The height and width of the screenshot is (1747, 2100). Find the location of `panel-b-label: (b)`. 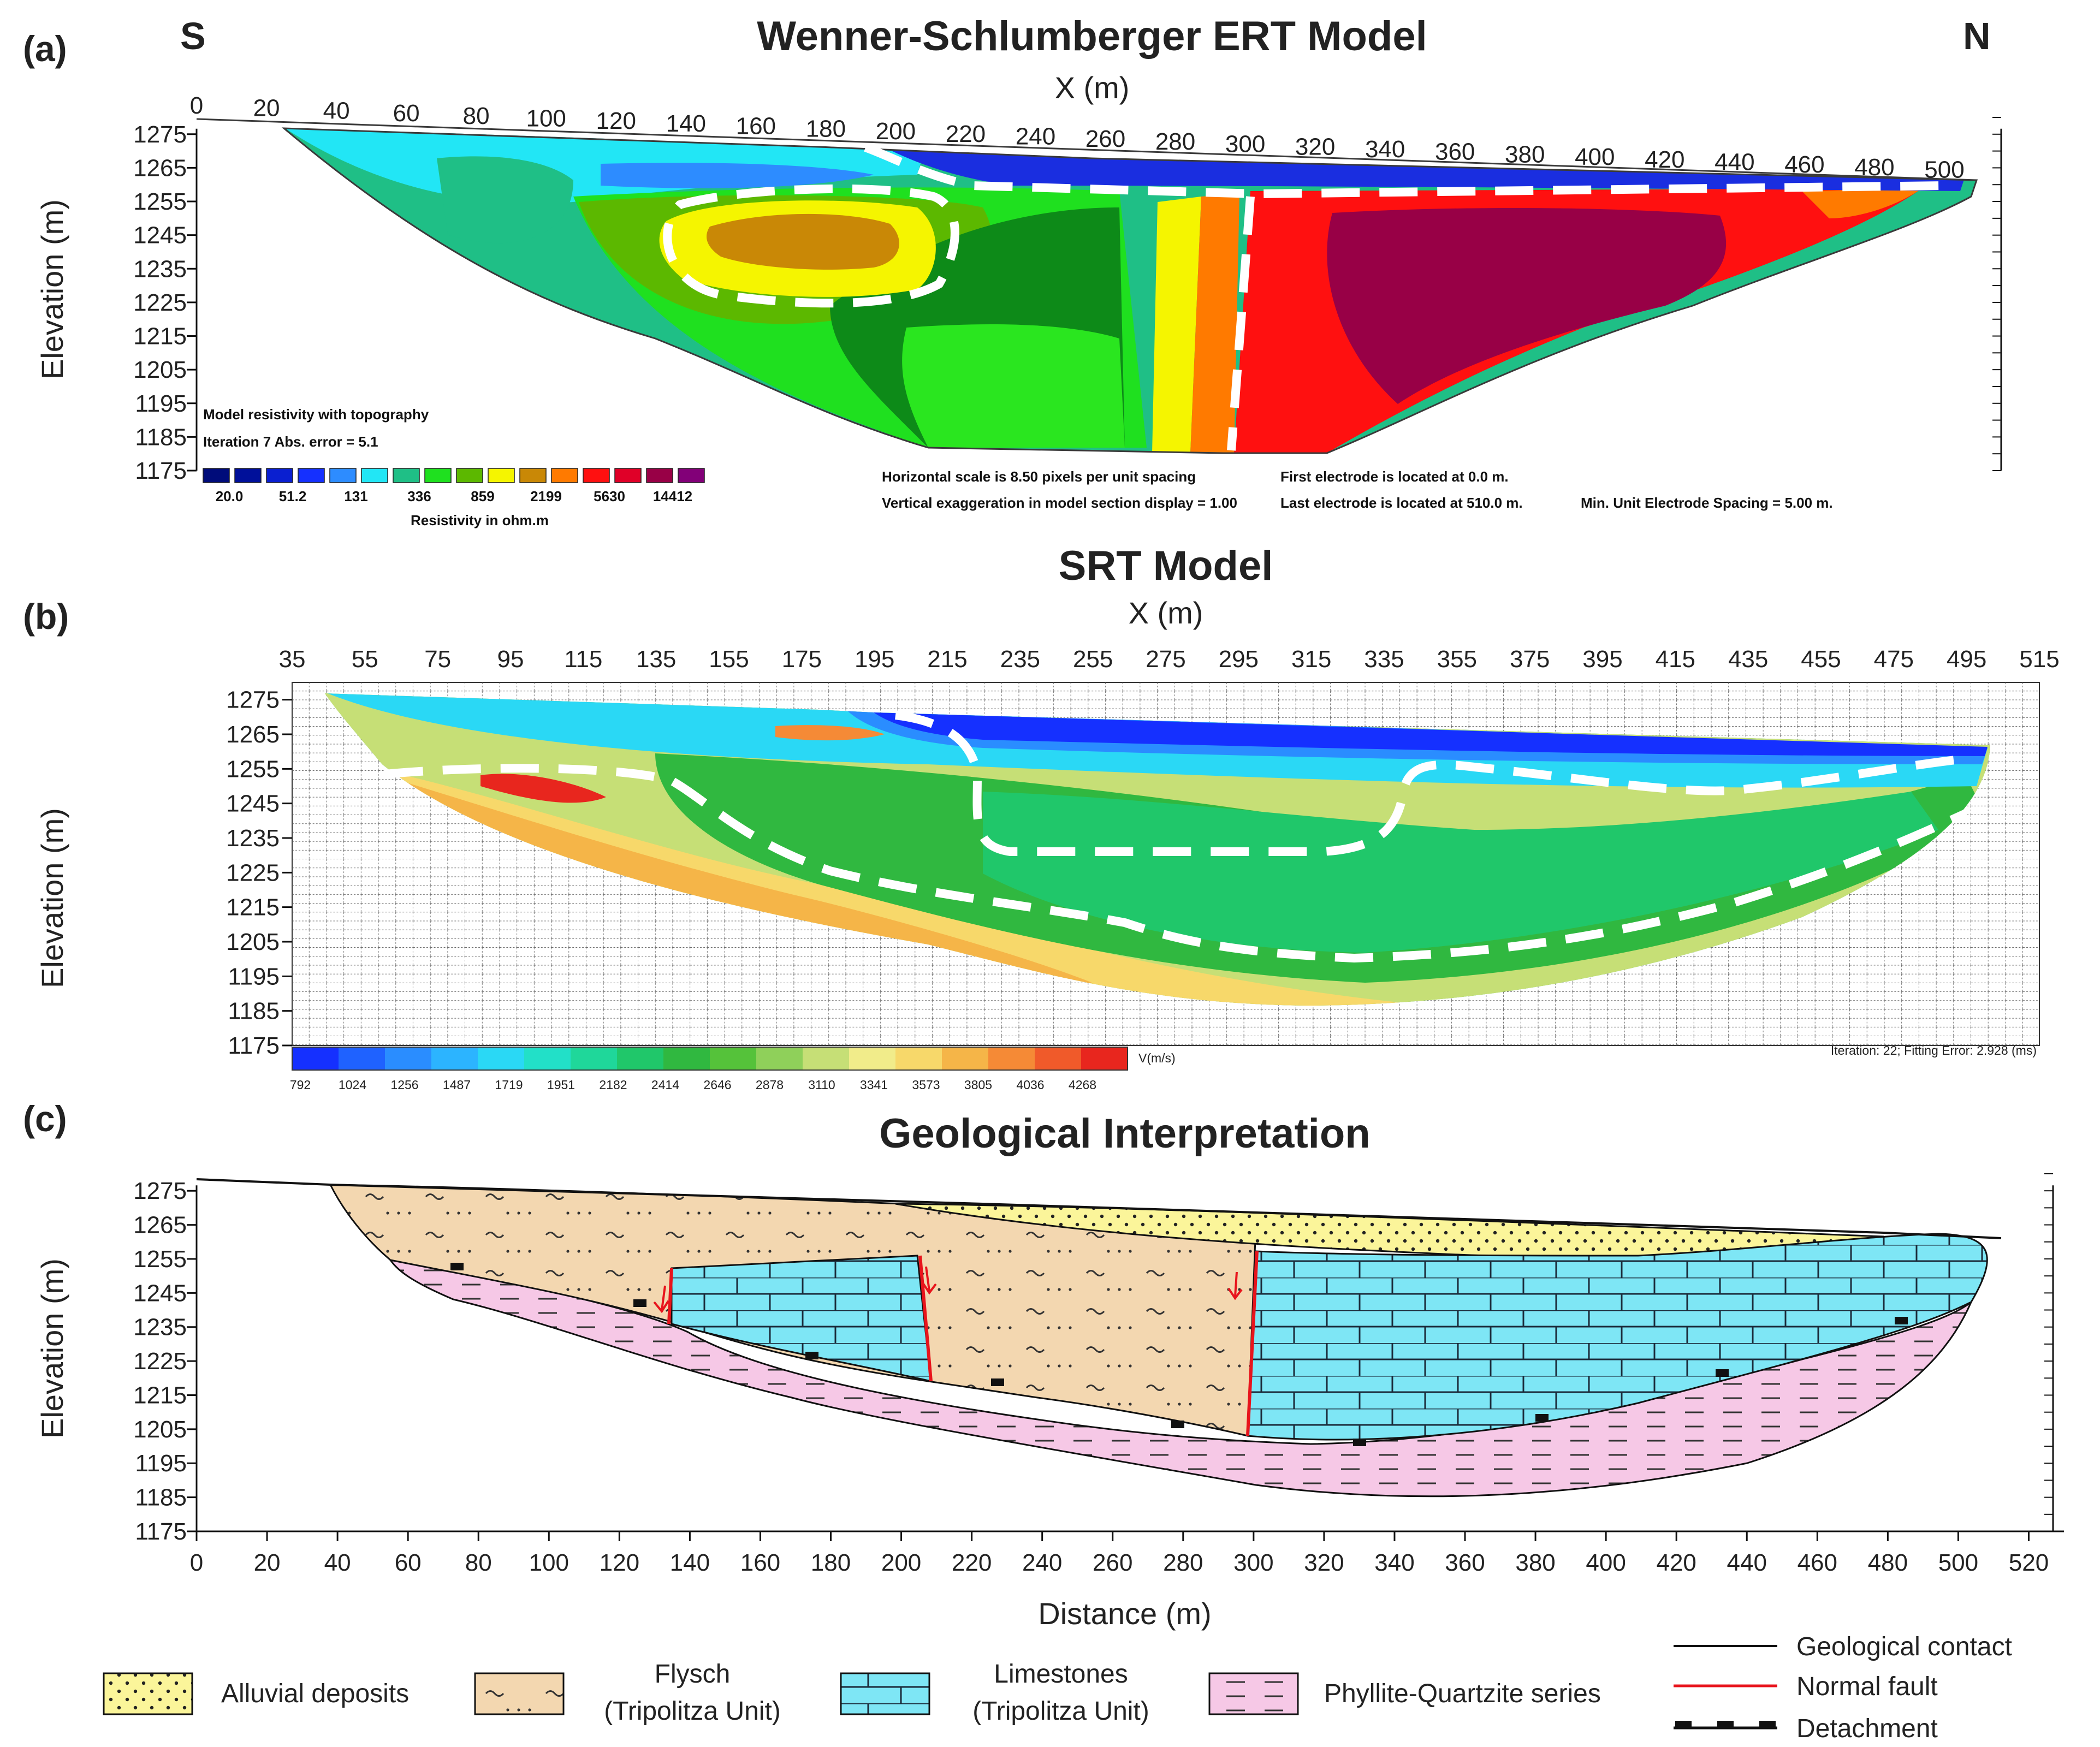

panel-b-label: (b) is located at coordinates (46, 616).